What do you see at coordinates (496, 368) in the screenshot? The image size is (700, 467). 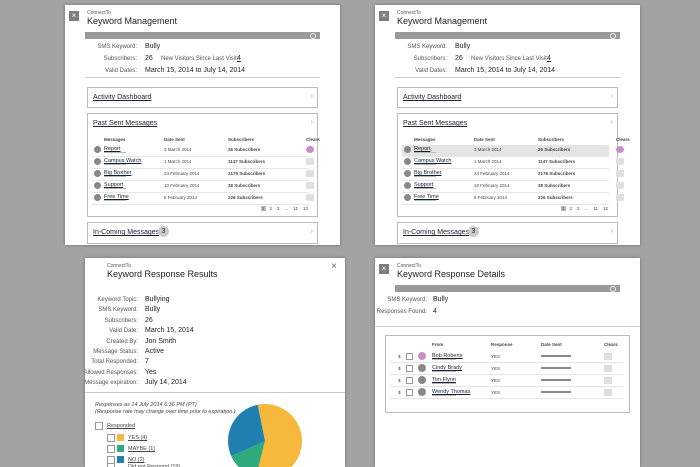 I see `response: YES` at bounding box center [496, 368].